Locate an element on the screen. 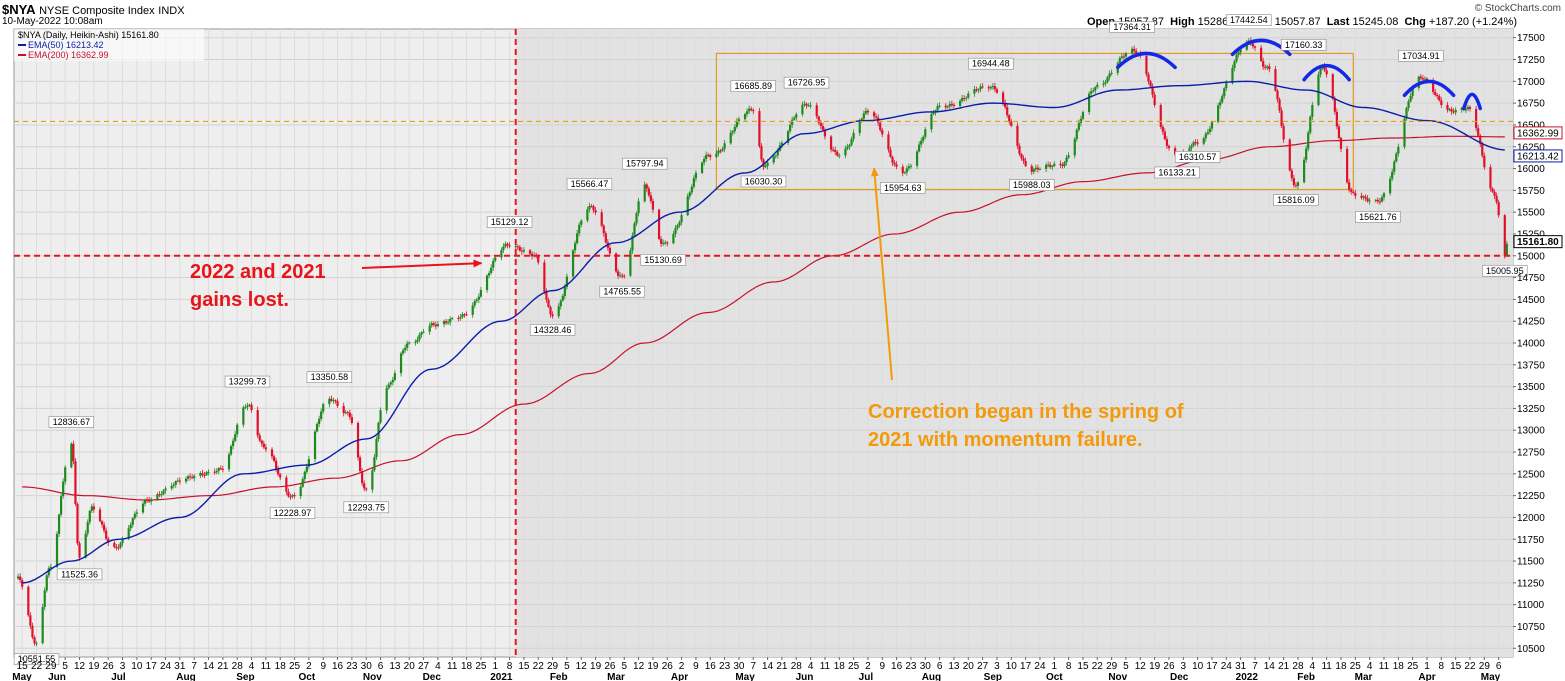 The image size is (1565, 681). x-tick-label: 15 is located at coordinates (1083, 666).